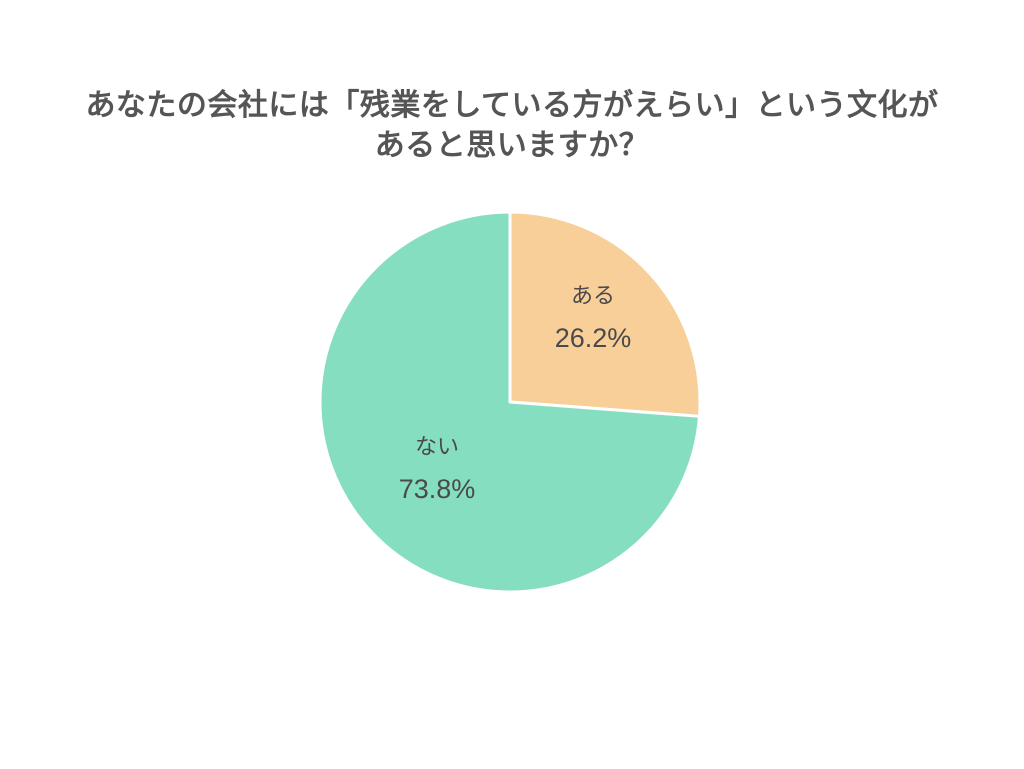 This screenshot has width=1024, height=769. I want to click on chart-title: あなたの会社には「残業をしている方がえらい」という文化が あると思いますか？, so click(512, 126).